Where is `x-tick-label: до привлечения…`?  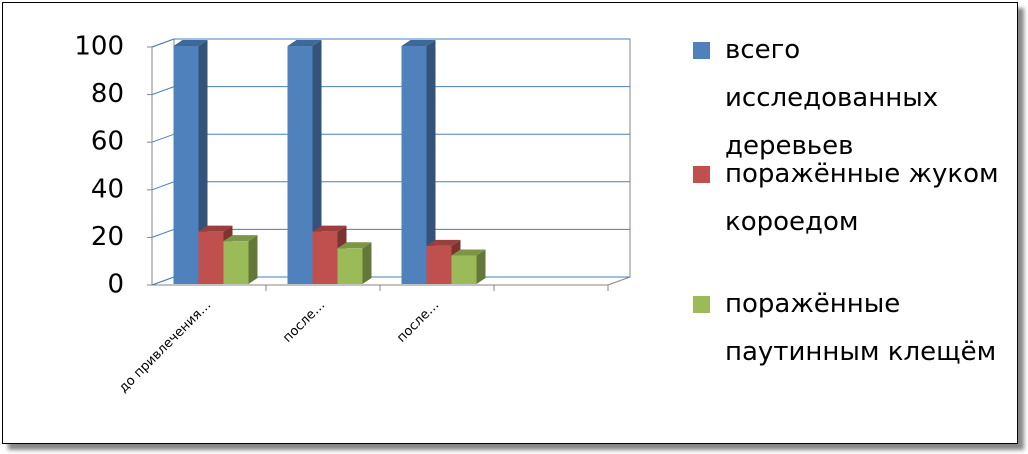 x-tick-label: до привлечения… is located at coordinates (165, 347).